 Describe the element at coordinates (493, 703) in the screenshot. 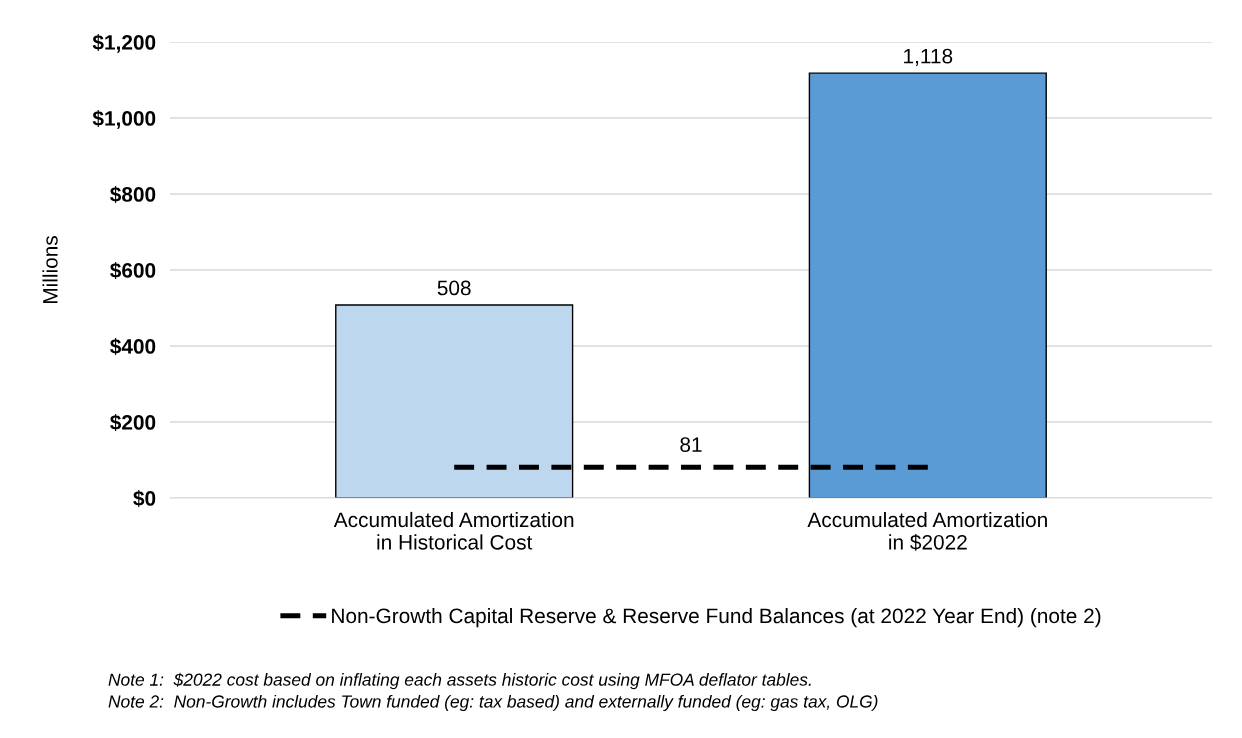

I see `text: Note 2: Non-Growth includes Town funded (eg: tax based) and externally funded (eg: gas tax, OLG)` at that location.